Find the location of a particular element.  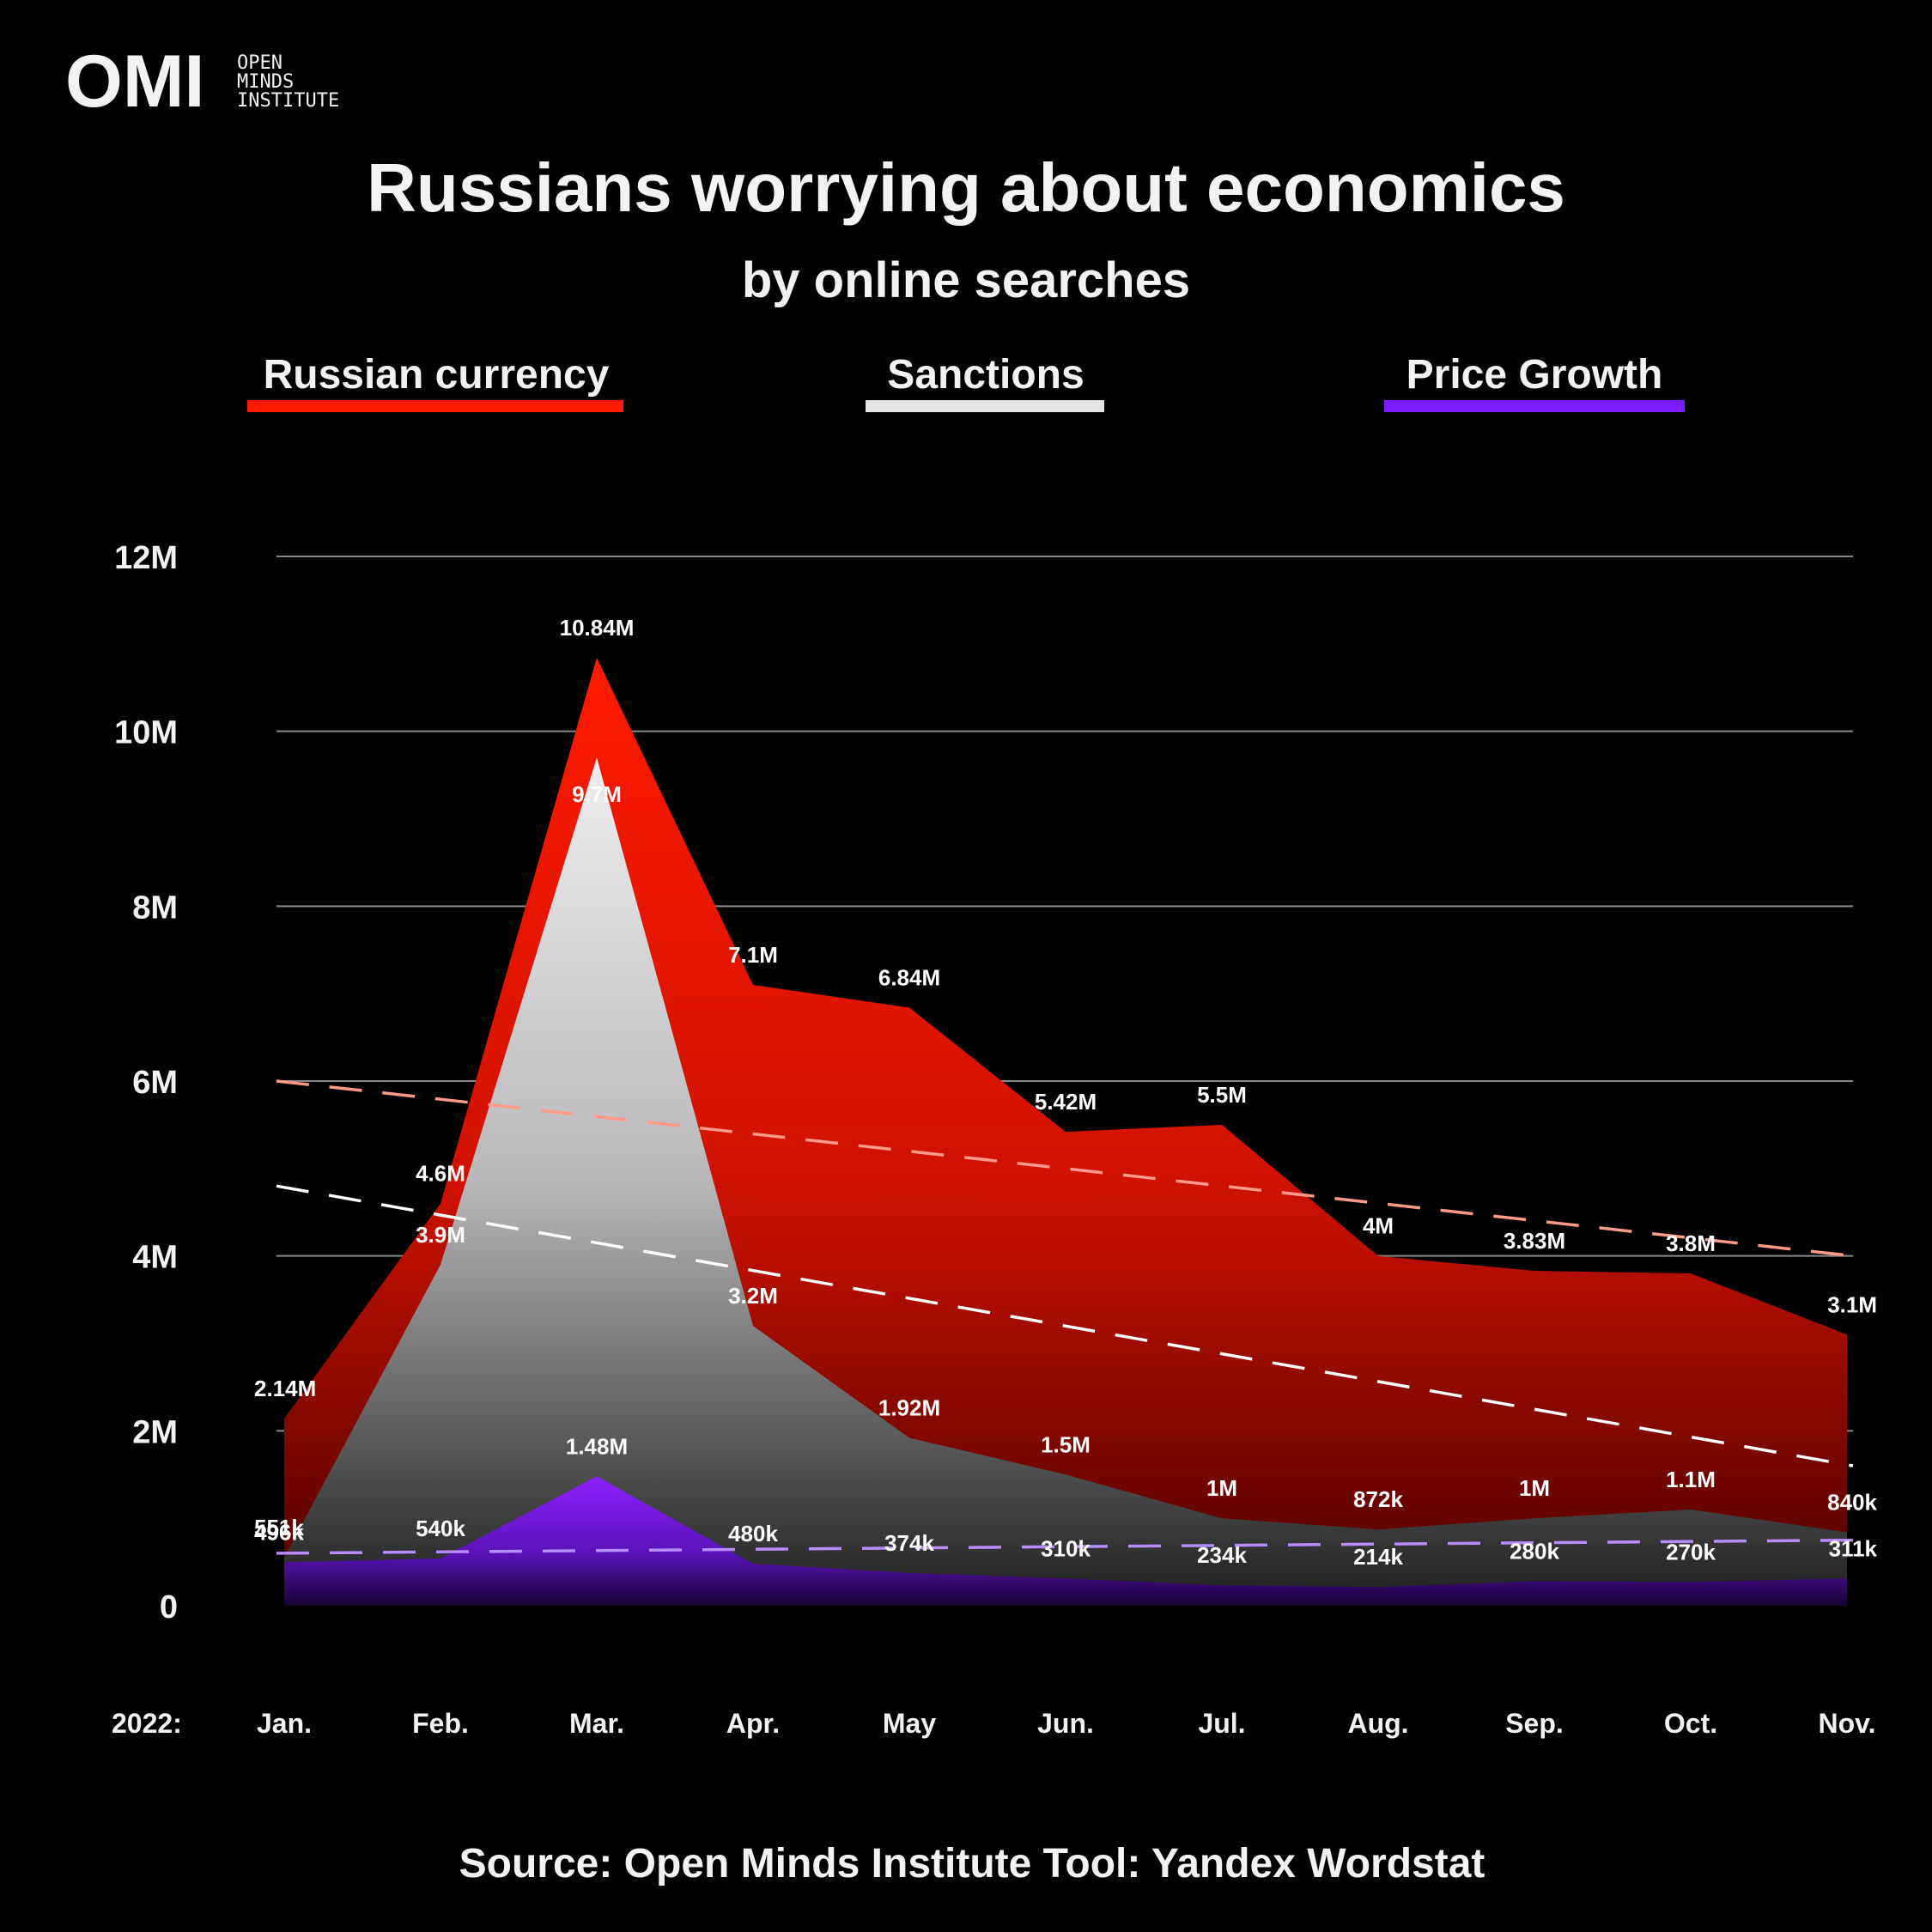

data-label-sanctions: 840k is located at coordinates (1852, 1502).